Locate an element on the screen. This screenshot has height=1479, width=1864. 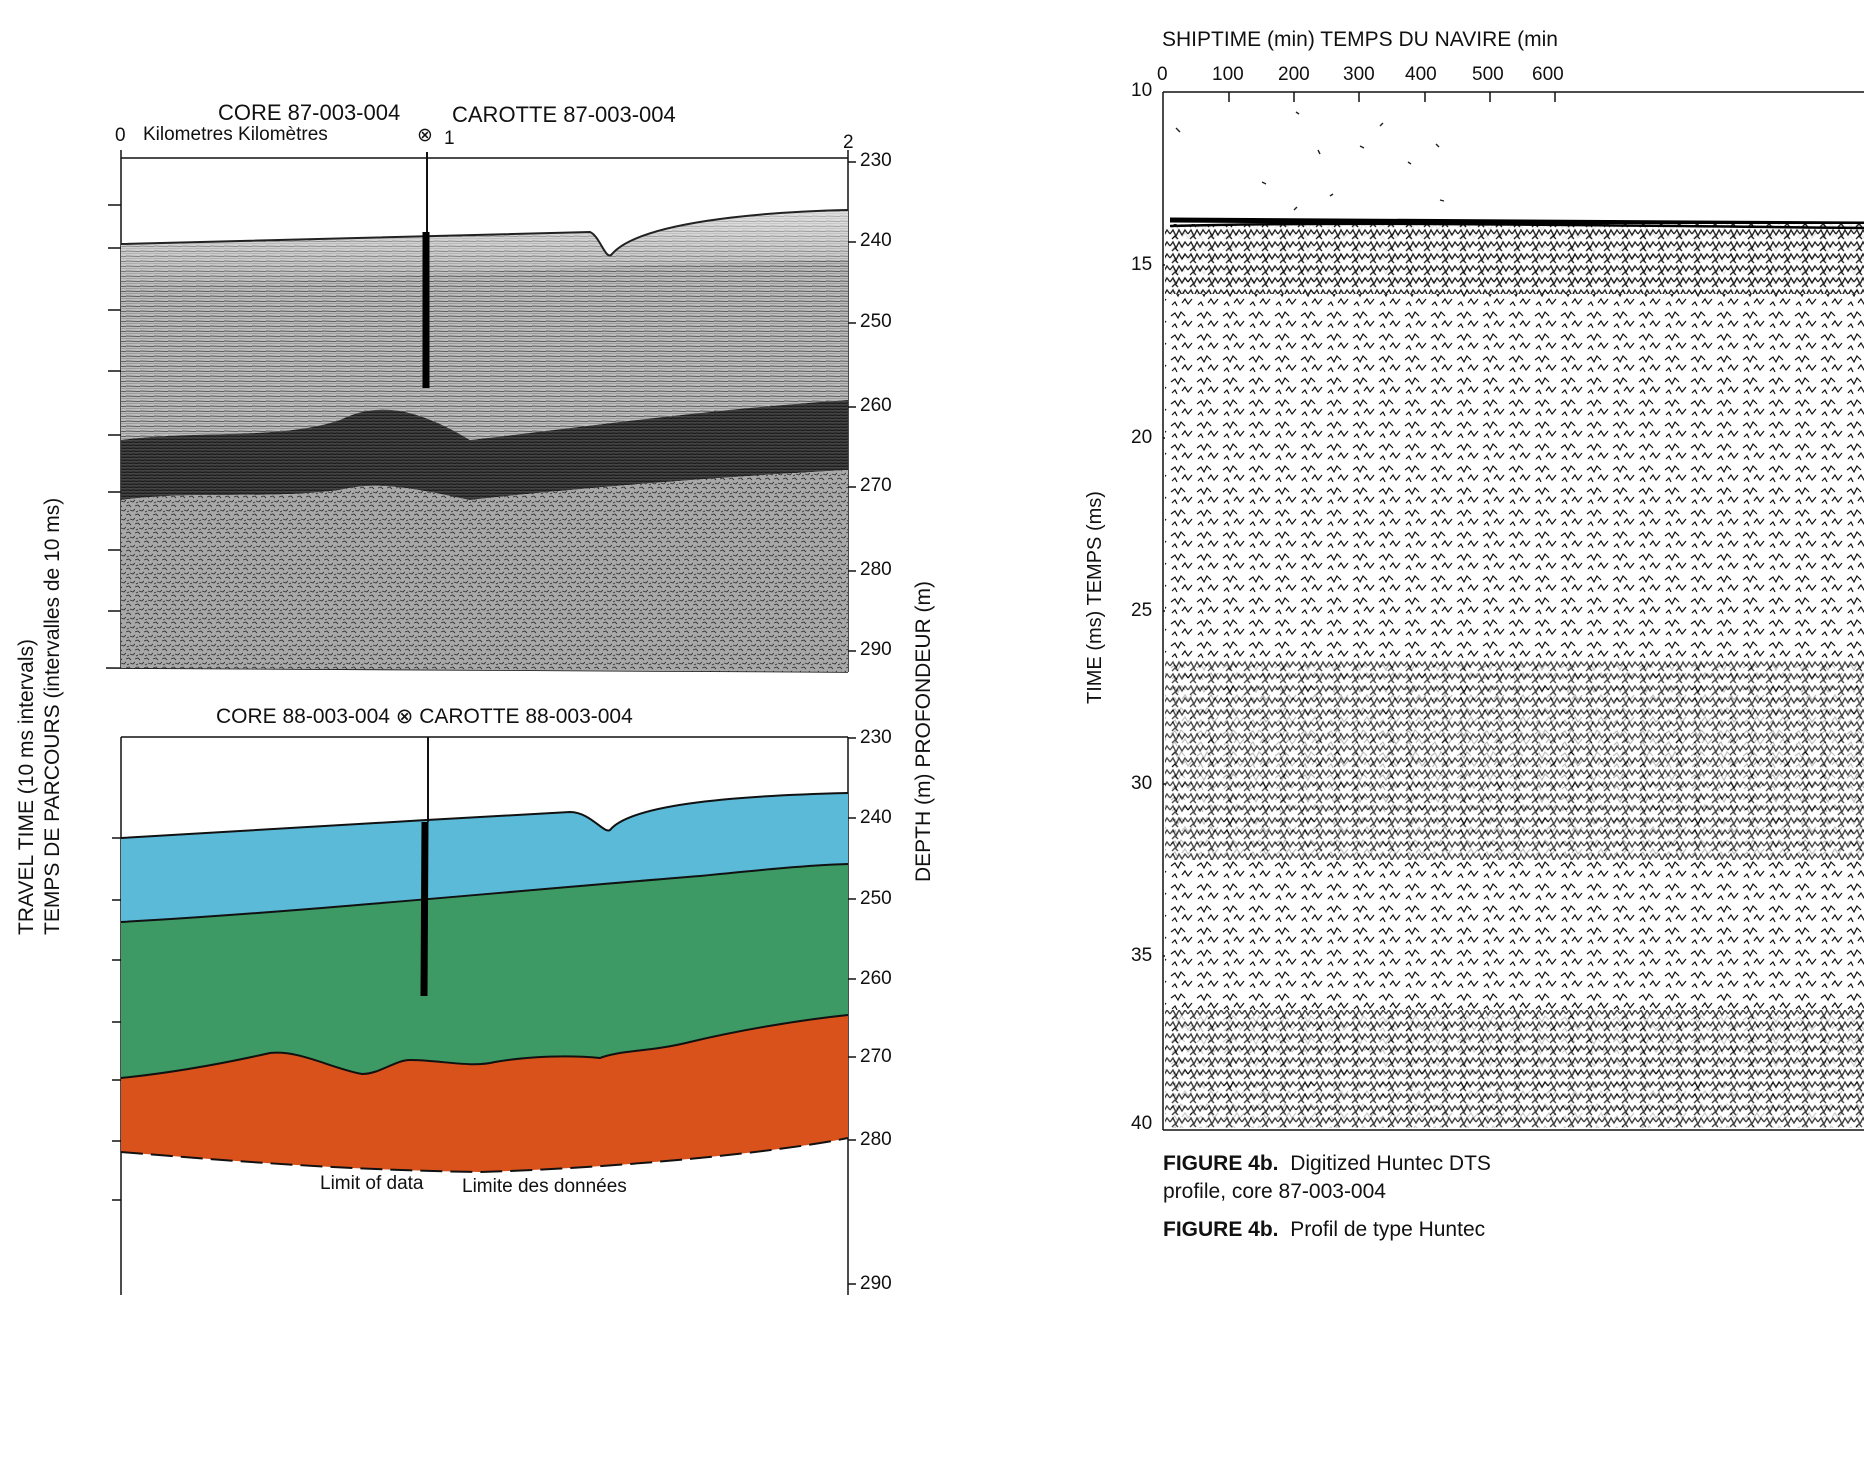
right-y-tick: 30 is located at coordinates (1142, 783).